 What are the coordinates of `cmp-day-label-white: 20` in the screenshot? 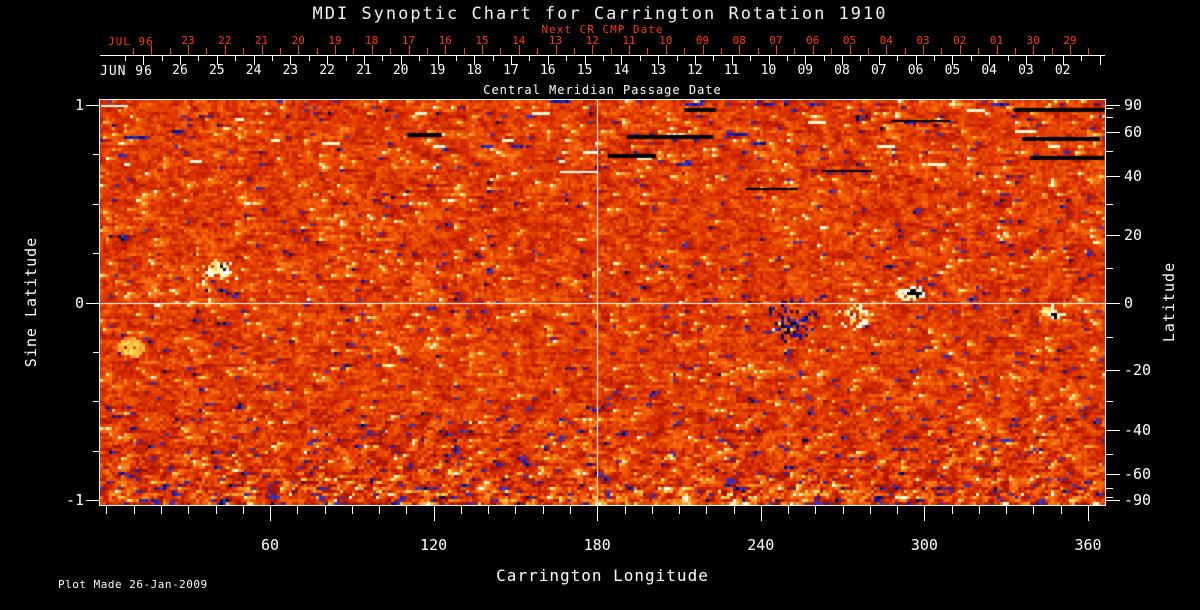 It's located at (400, 70).